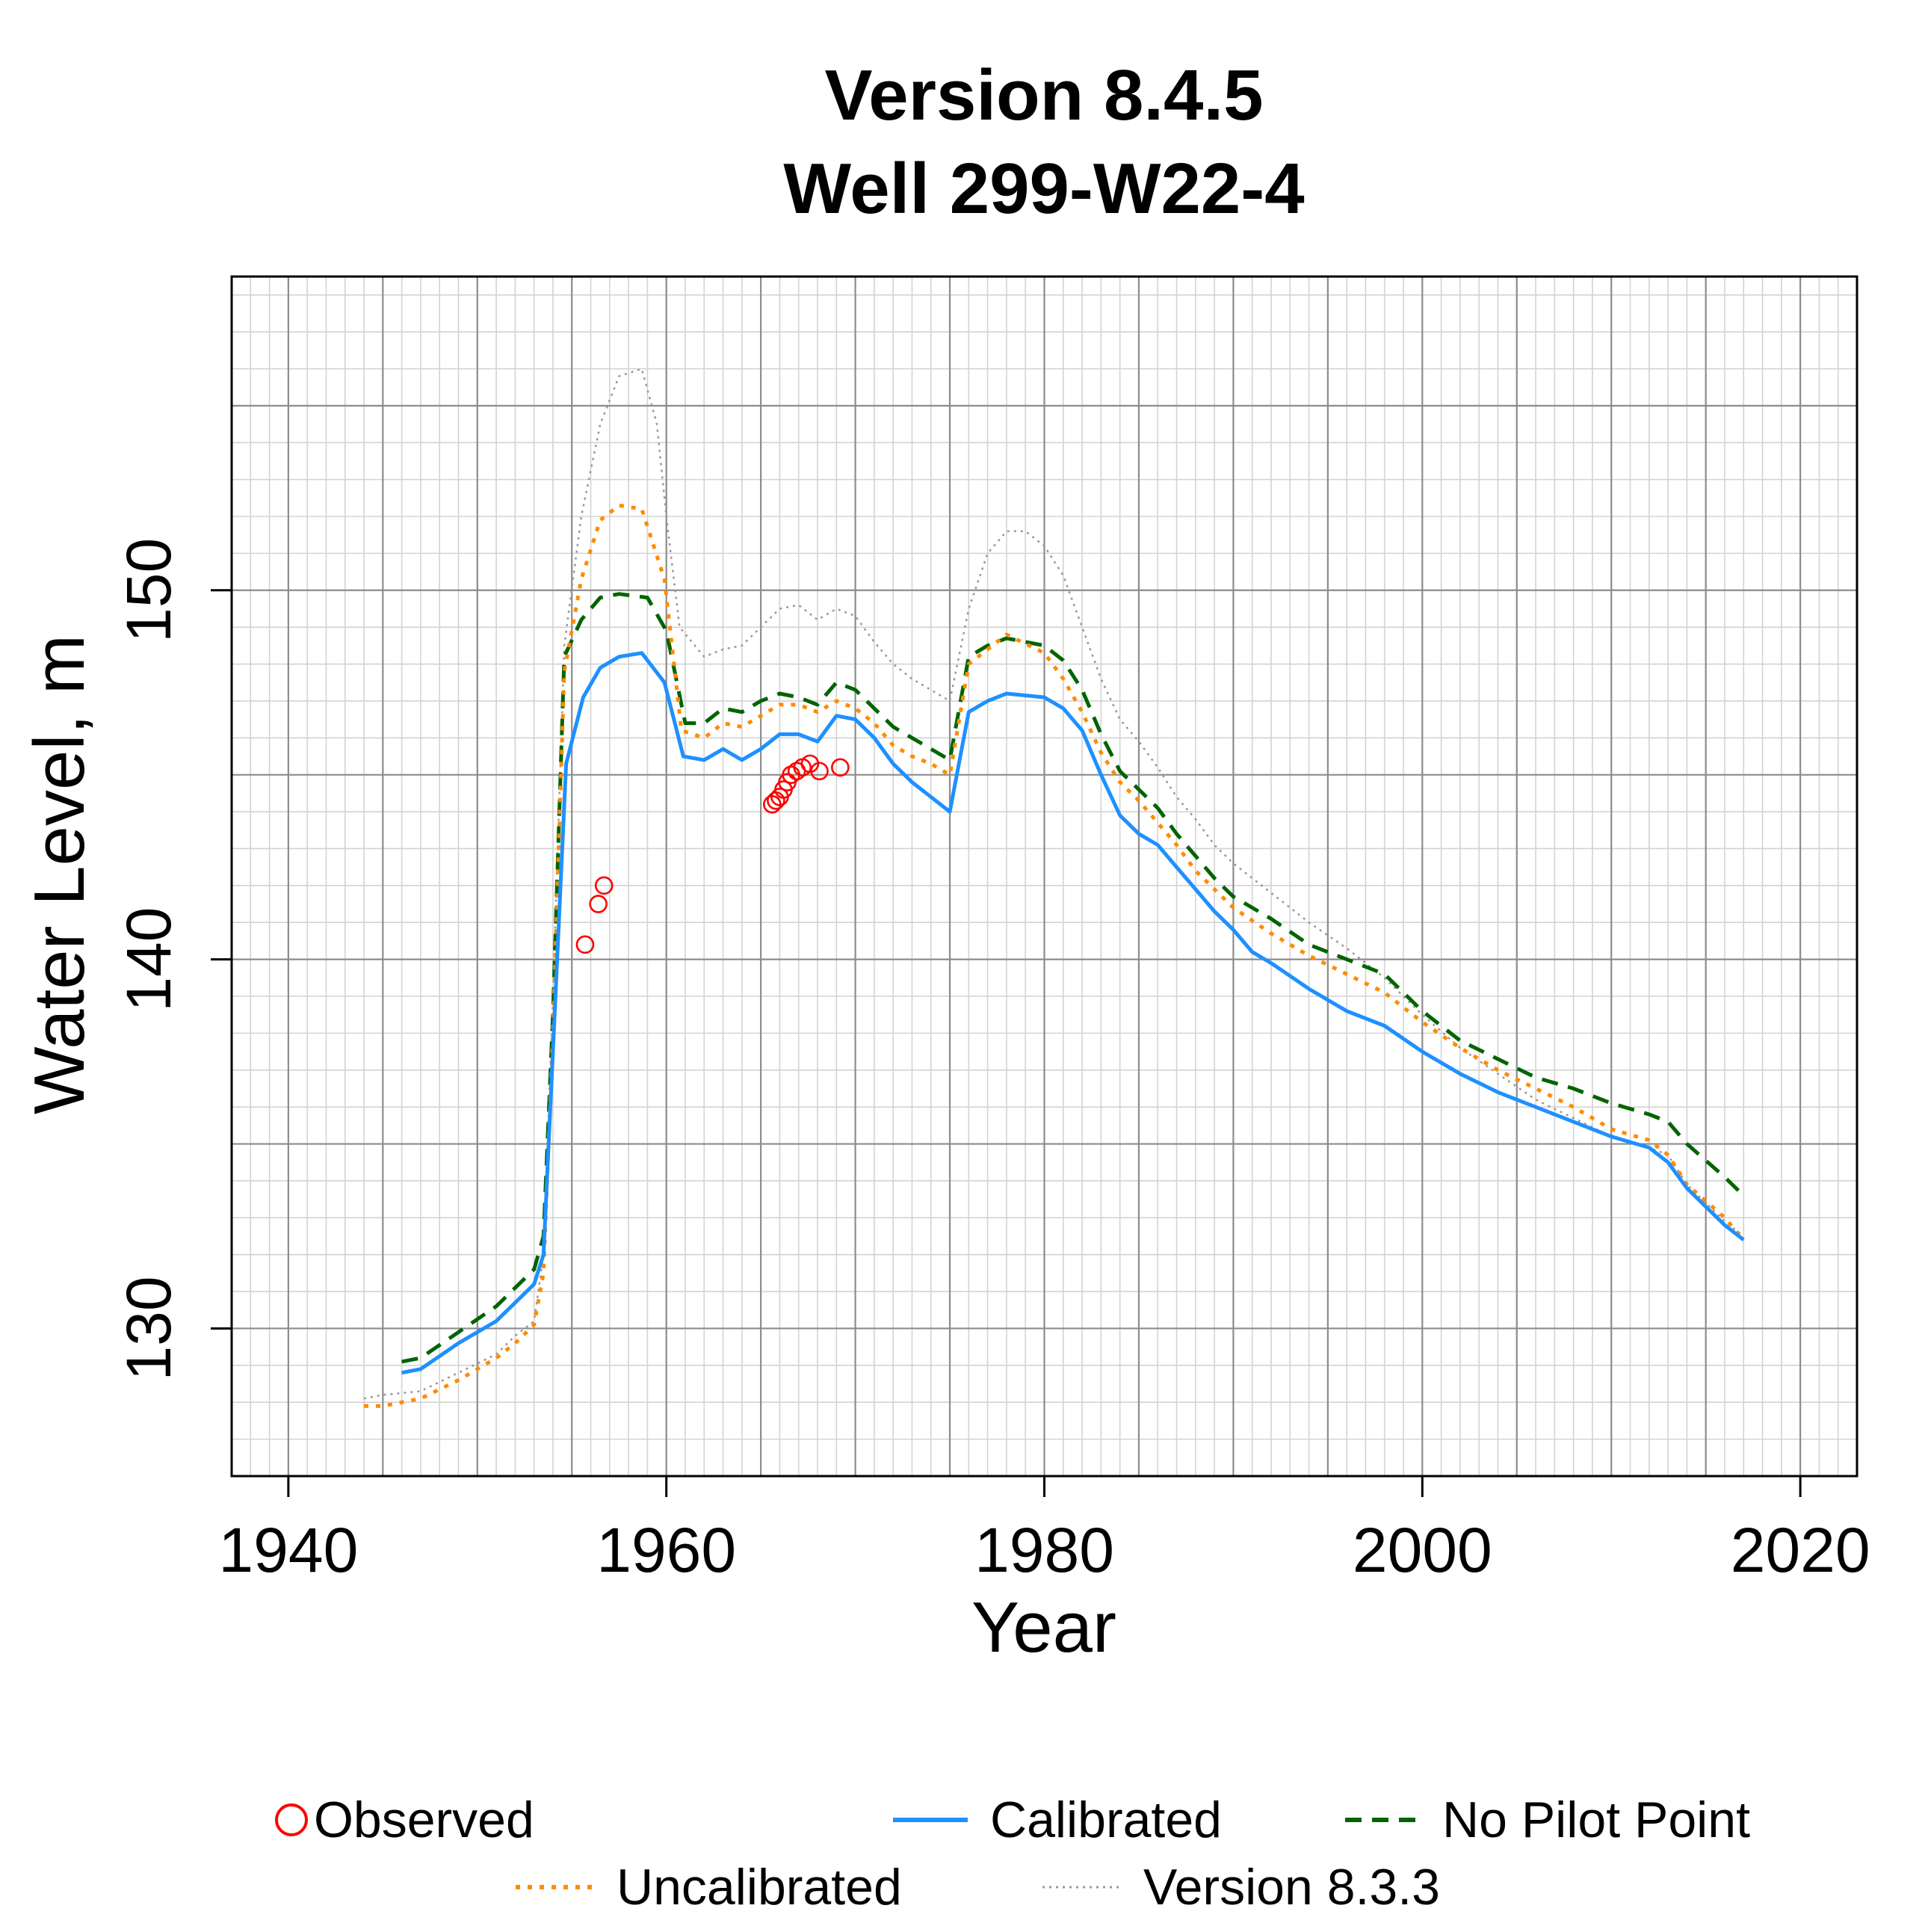 The height and width of the screenshot is (1932, 1928). Describe the element at coordinates (666, 1550) in the screenshot. I see `x-tick-label: 1960` at that location.